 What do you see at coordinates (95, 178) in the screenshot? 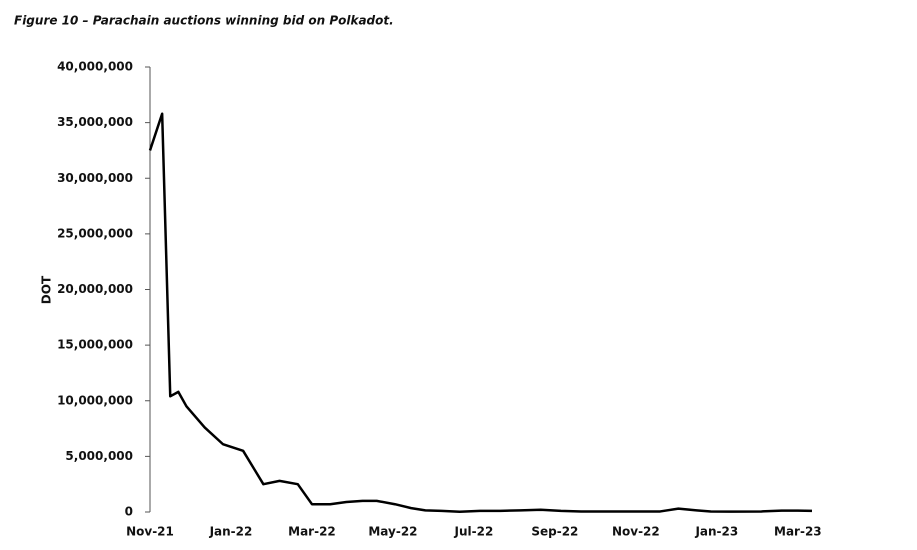
I see `y-tick-label: 30,000,000` at bounding box center [95, 178].